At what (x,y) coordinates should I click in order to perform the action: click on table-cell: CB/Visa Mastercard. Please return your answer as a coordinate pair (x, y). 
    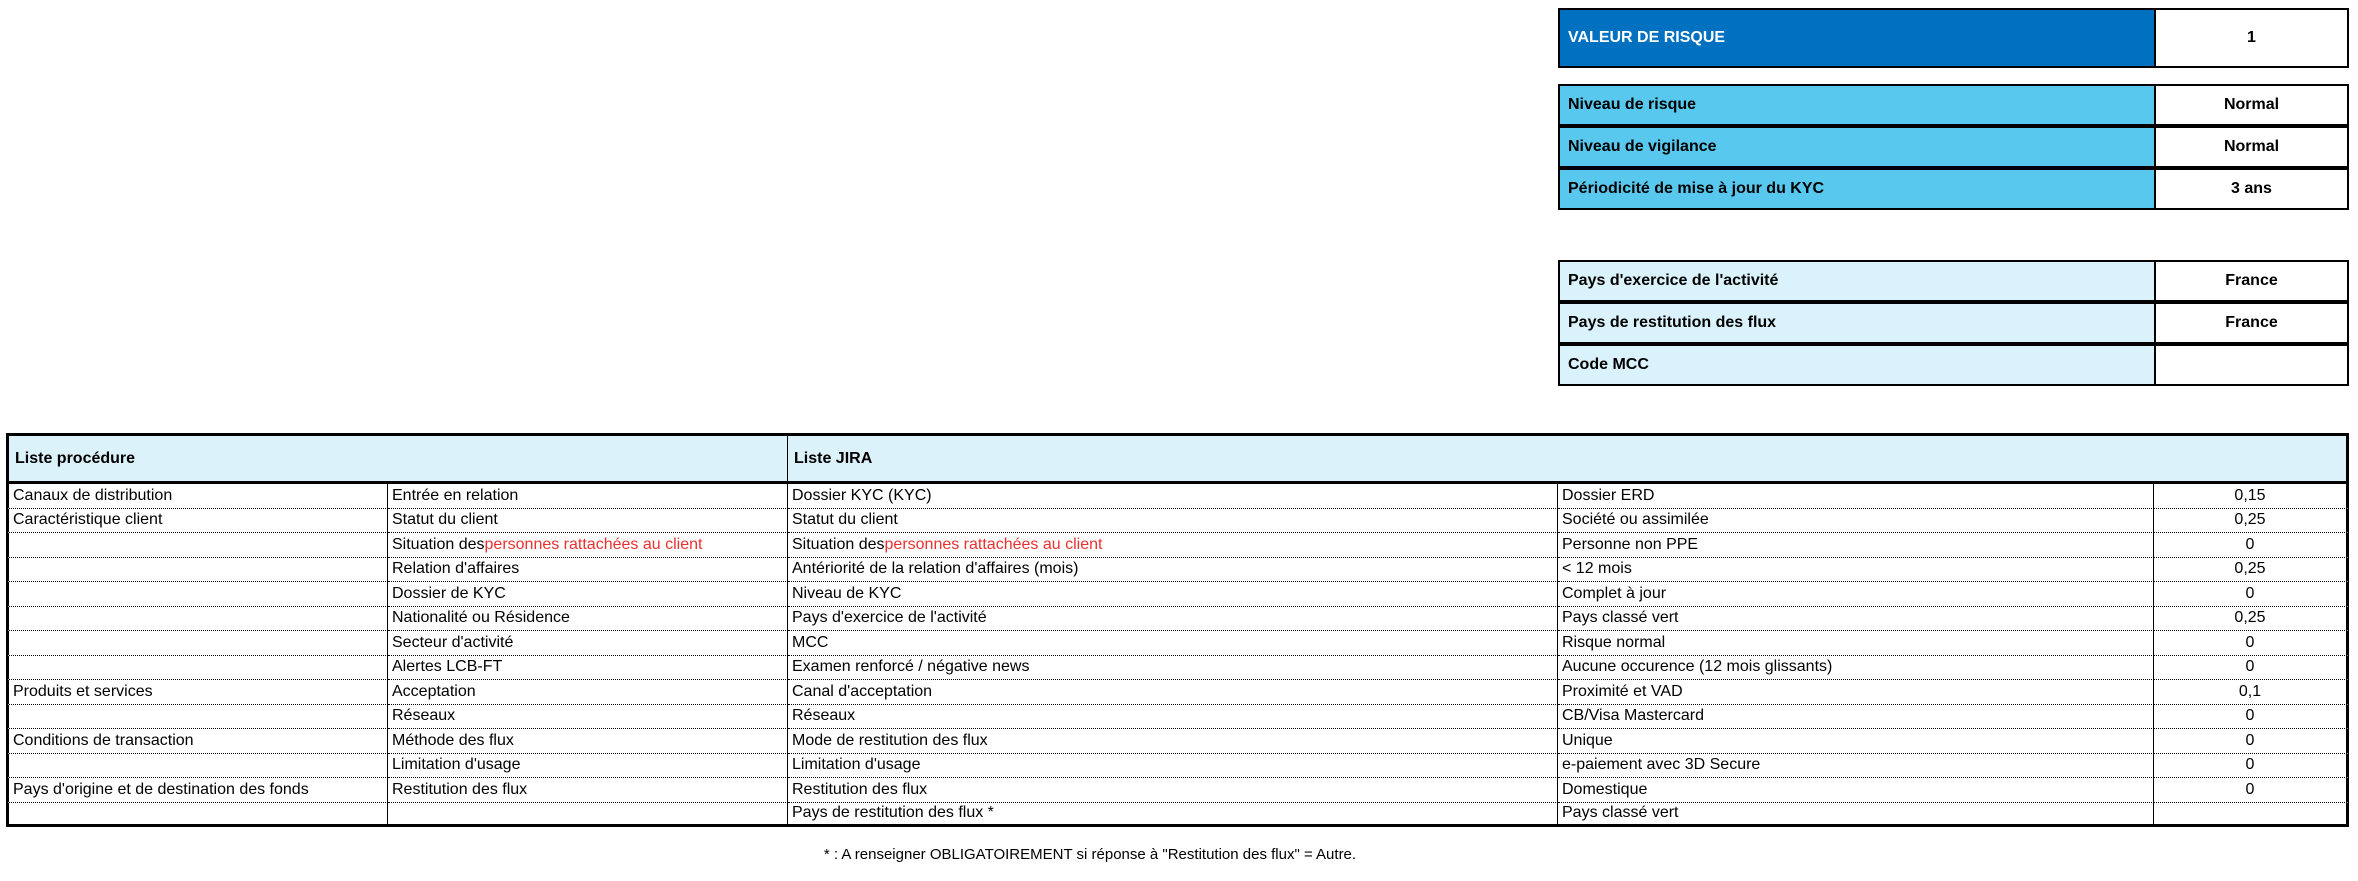
    Looking at the image, I should click on (1856, 716).